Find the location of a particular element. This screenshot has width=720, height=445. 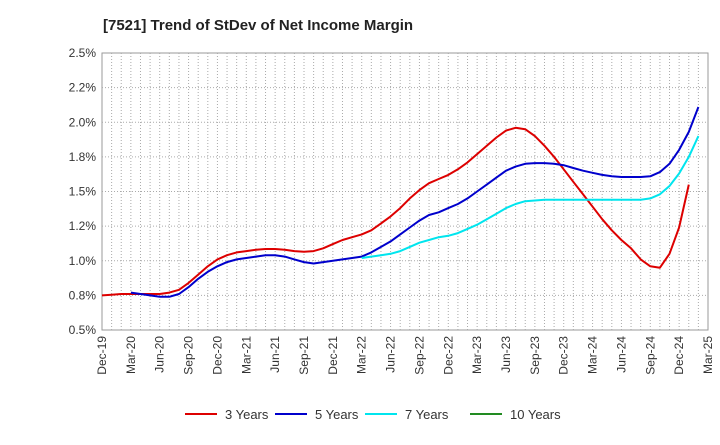

y-tick-label: 0.5% is located at coordinates (83, 330).